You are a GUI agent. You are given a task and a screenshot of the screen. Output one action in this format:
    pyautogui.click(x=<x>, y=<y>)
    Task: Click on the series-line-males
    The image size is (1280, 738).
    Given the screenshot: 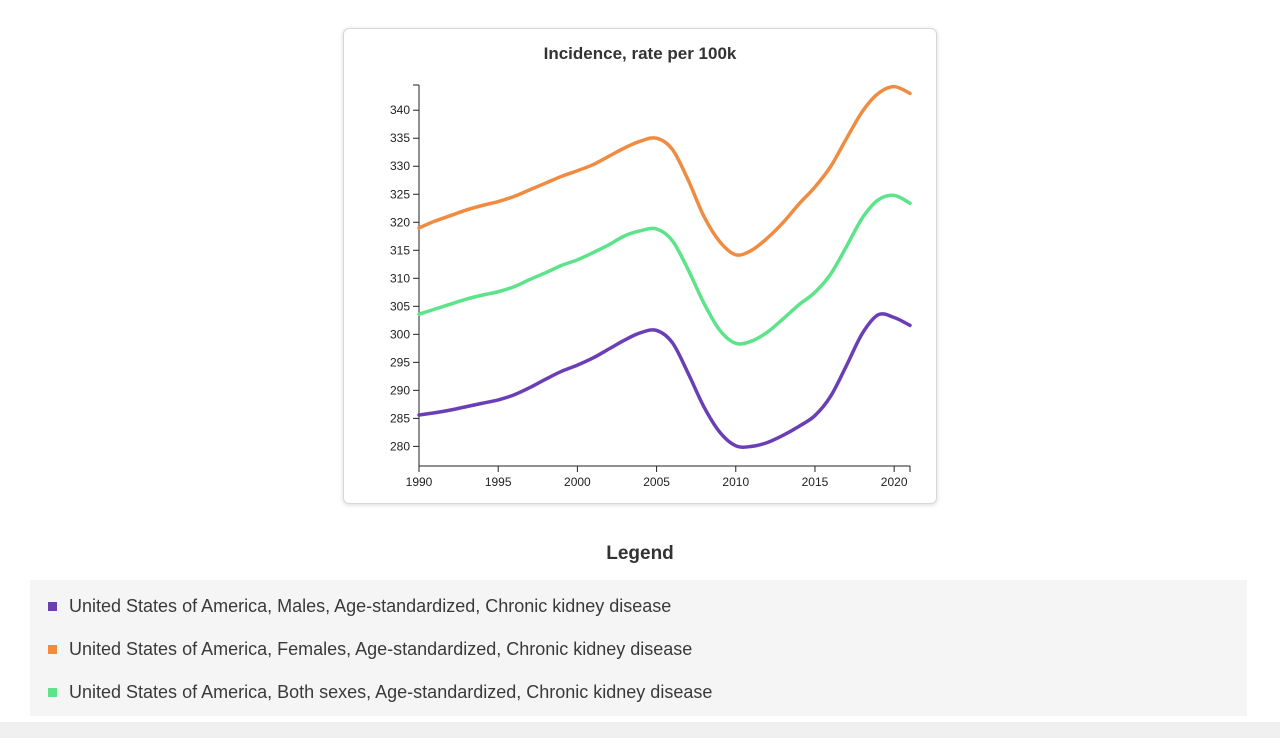 What is the action you would take?
    pyautogui.click(x=664, y=380)
    